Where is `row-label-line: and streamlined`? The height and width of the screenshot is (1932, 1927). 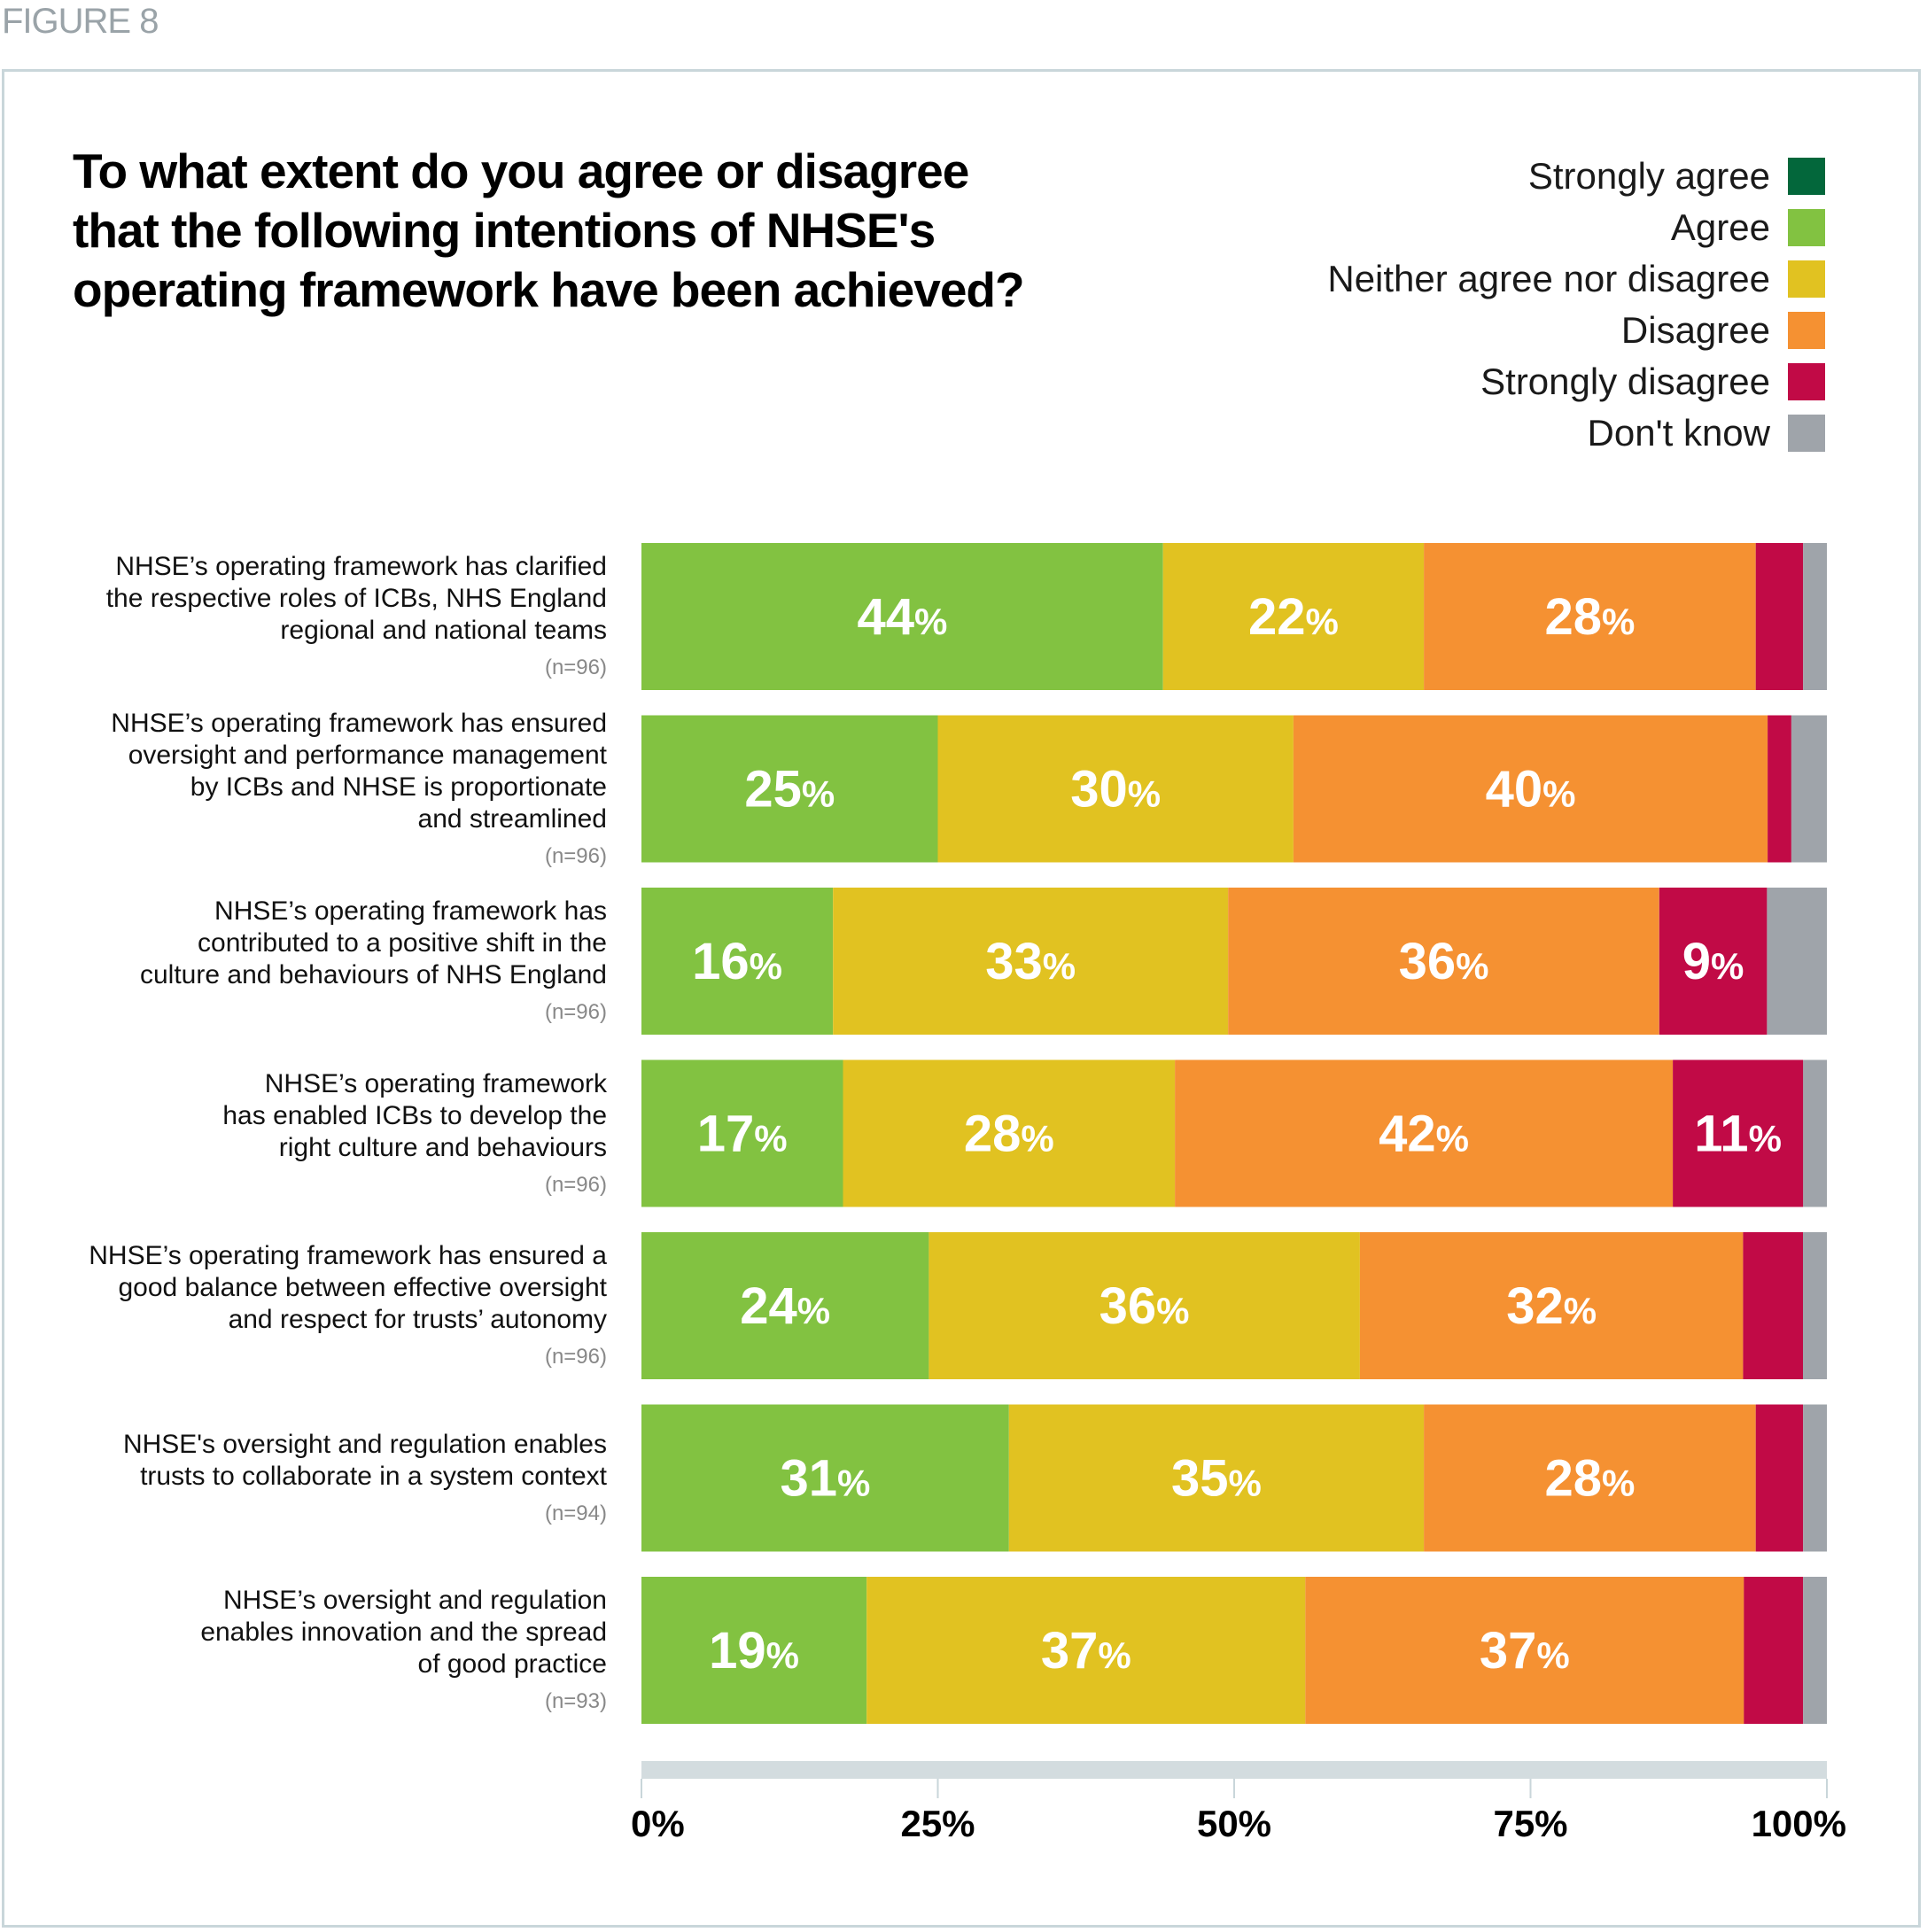
row-label-line: and streamlined is located at coordinates (512, 818).